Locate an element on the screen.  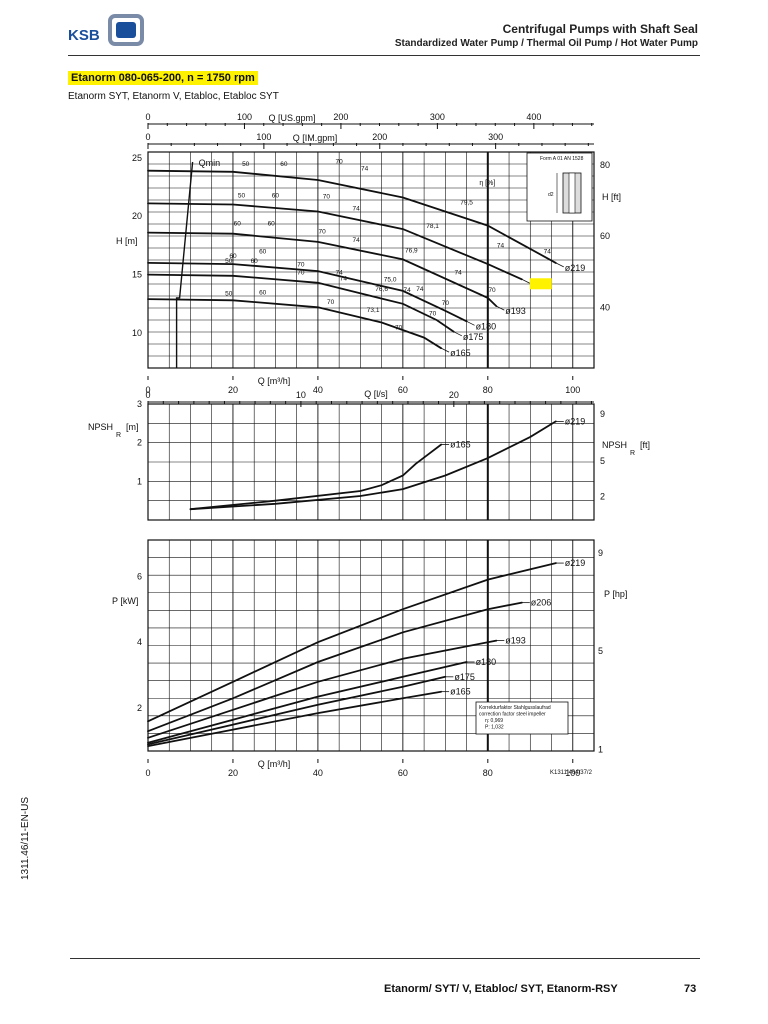
head-efficiency-label: 75,0 is located at coordinates (390, 280).